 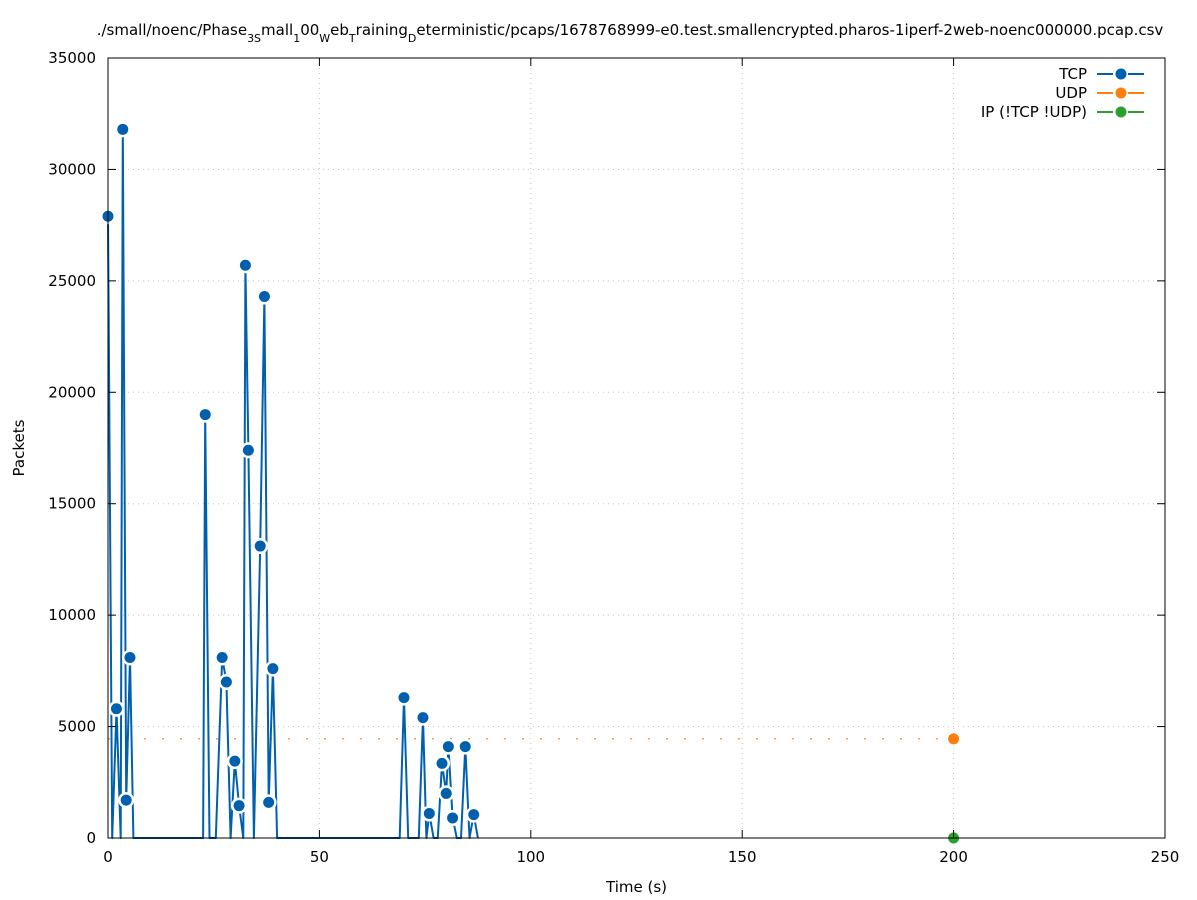 What do you see at coordinates (77, 727) in the screenshot?
I see `y-tick-label: 5000` at bounding box center [77, 727].